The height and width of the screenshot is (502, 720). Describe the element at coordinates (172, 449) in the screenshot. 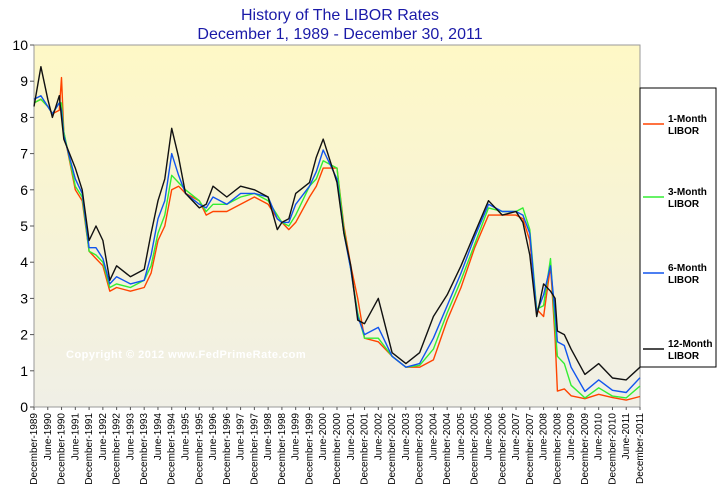

I see `x-tick-label: December-1994` at that location.